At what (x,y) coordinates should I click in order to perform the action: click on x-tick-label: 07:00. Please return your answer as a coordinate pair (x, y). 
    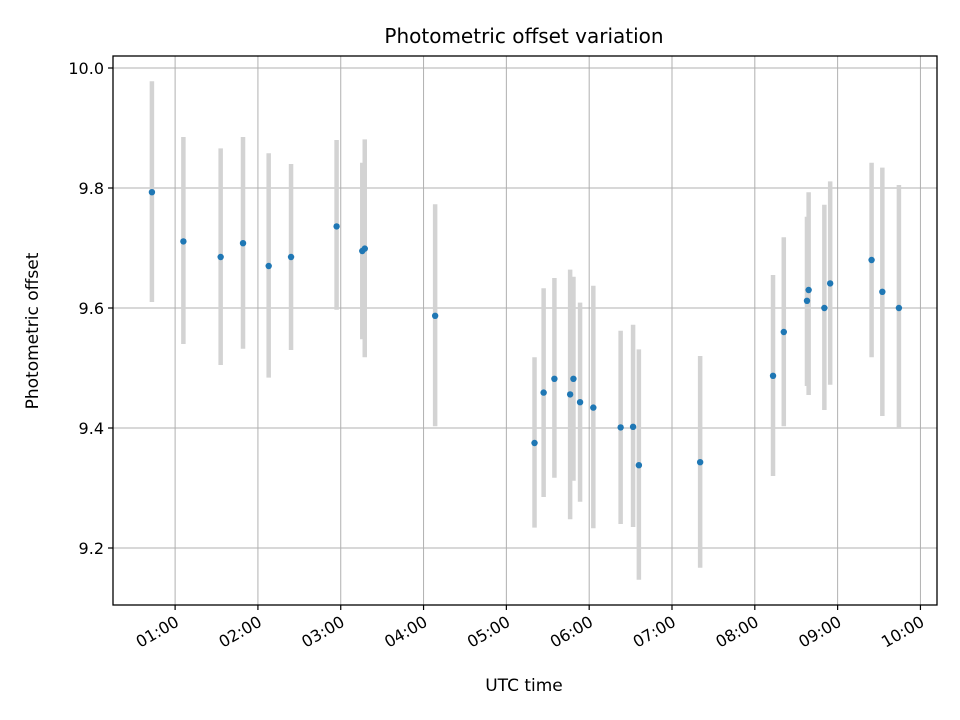
    Looking at the image, I should click on (654, 632).